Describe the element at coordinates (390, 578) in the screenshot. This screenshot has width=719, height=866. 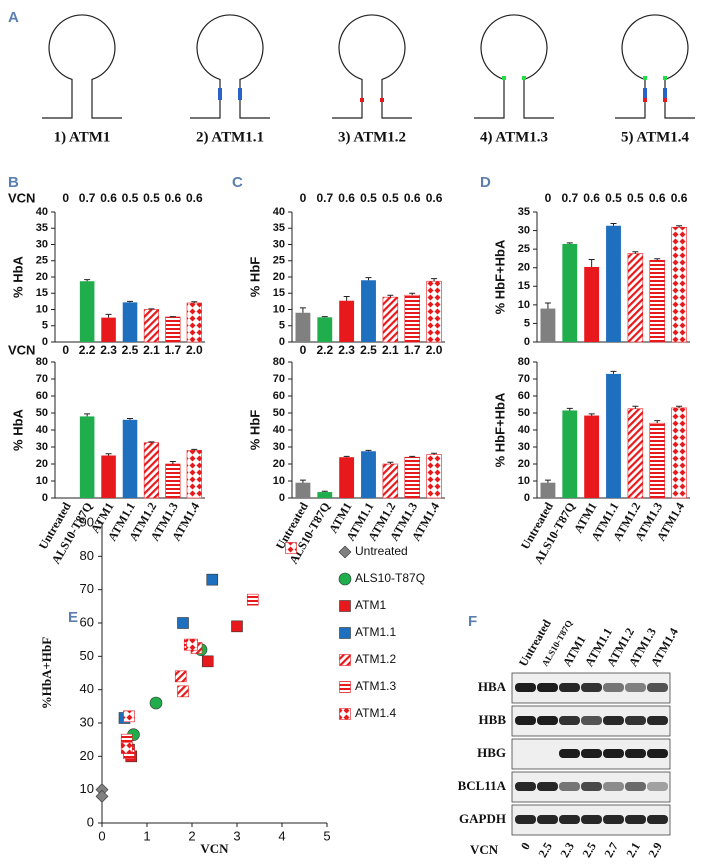
I see `legend-label: ALS10-T87Q` at that location.